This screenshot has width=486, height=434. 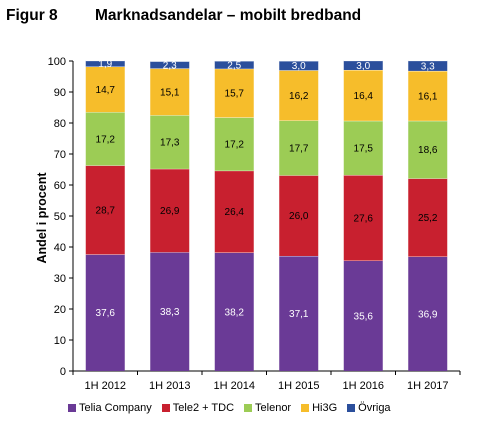 I want to click on data-label: 26,0, so click(x=299, y=216).